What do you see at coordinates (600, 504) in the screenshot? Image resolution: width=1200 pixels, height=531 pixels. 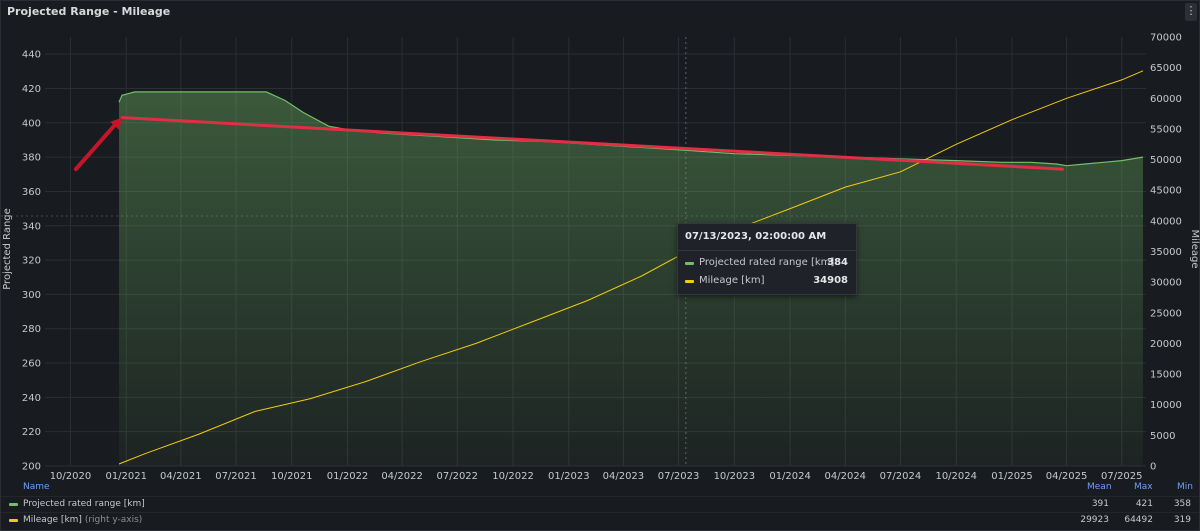 I see `legend-row-range: Projected rated range [km] 391 421 358` at bounding box center [600, 504].